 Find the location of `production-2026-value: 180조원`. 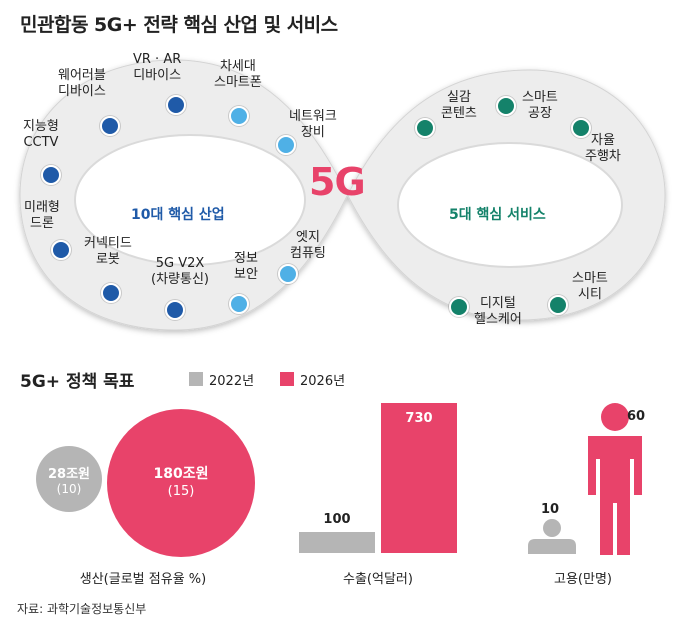

production-2026-value: 180조원 is located at coordinates (181, 474).